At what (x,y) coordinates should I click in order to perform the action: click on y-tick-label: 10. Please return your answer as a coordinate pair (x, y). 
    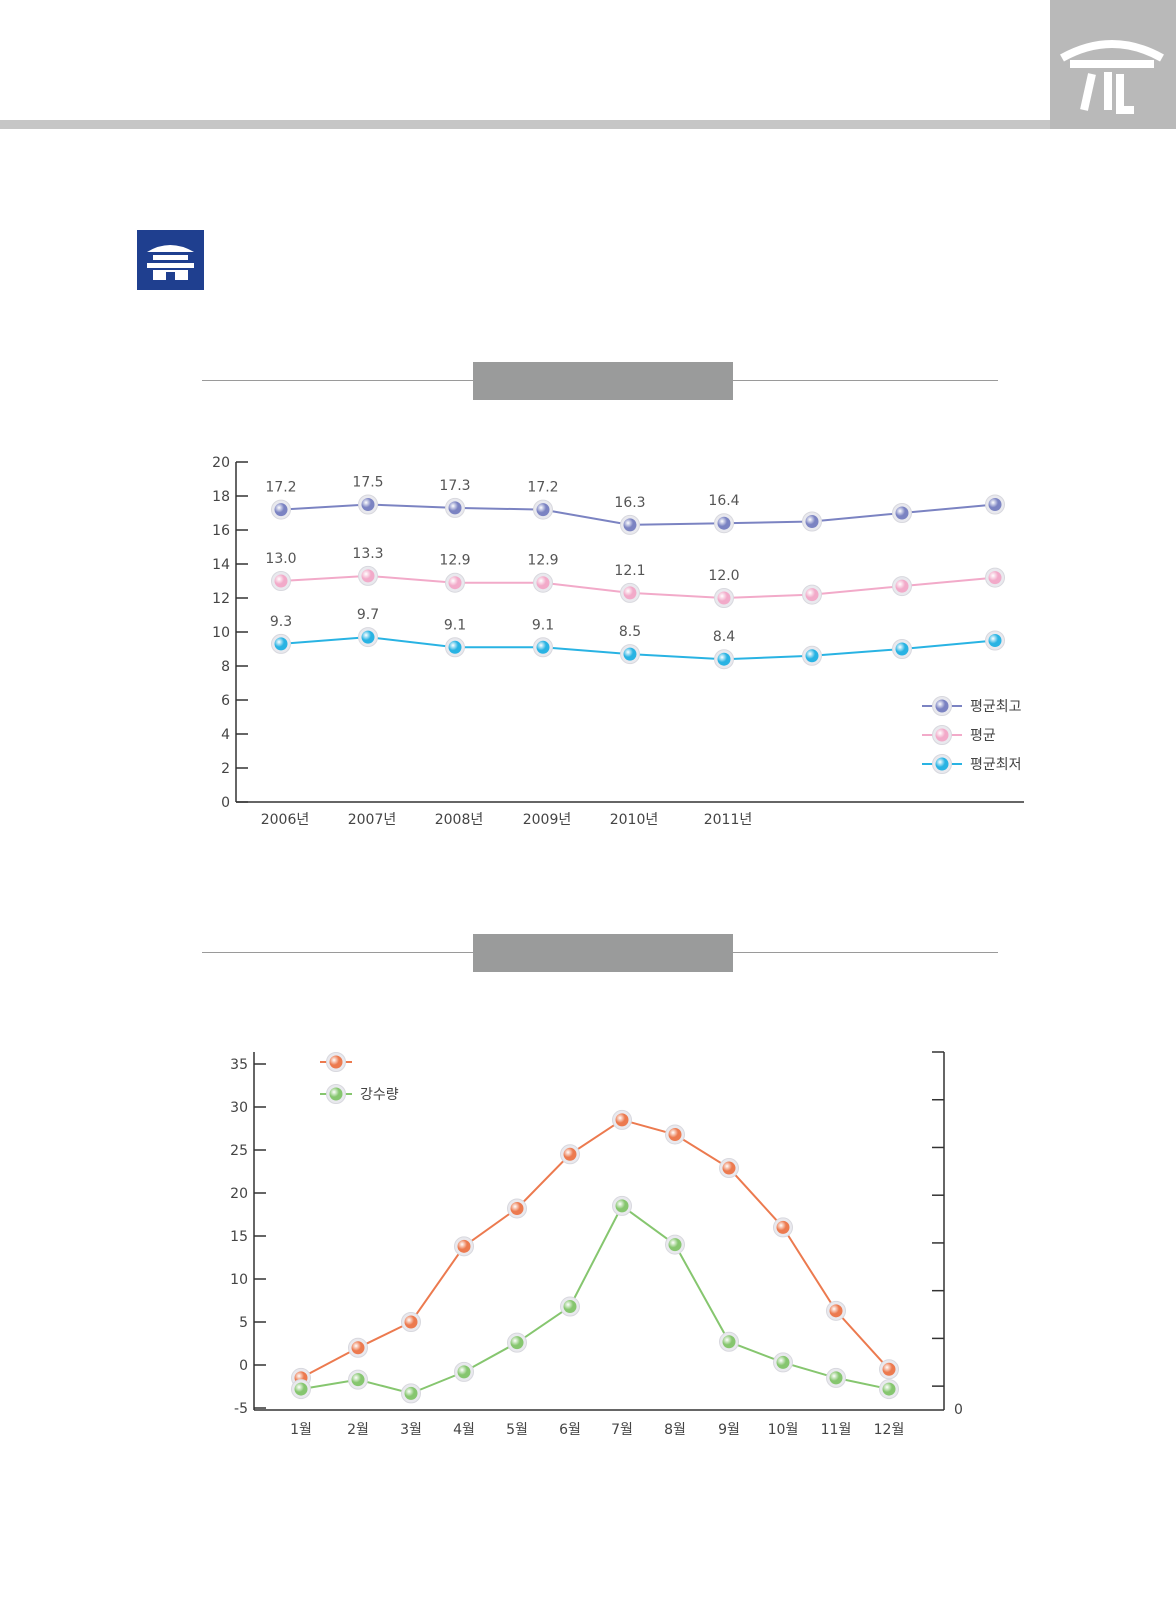
    Looking at the image, I should click on (239, 1280).